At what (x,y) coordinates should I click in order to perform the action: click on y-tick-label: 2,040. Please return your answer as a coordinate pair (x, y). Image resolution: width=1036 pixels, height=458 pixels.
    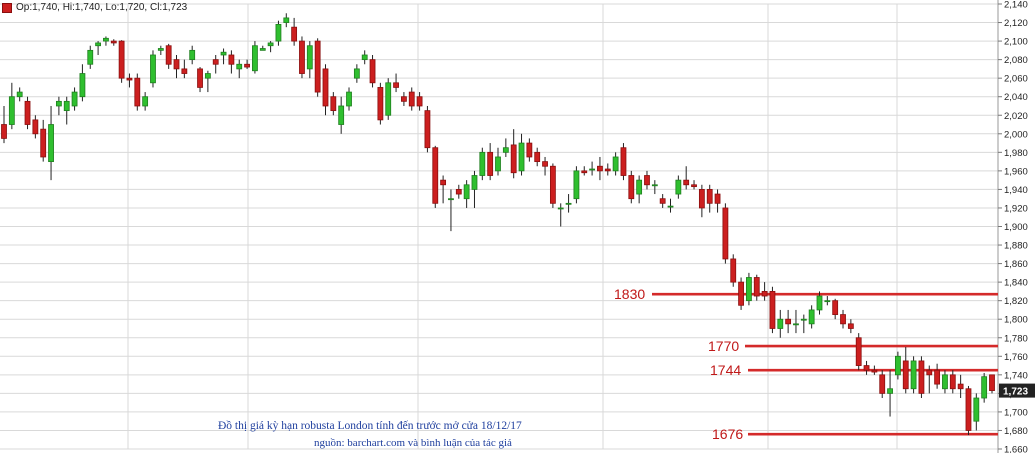
    Looking at the image, I should click on (1016, 97).